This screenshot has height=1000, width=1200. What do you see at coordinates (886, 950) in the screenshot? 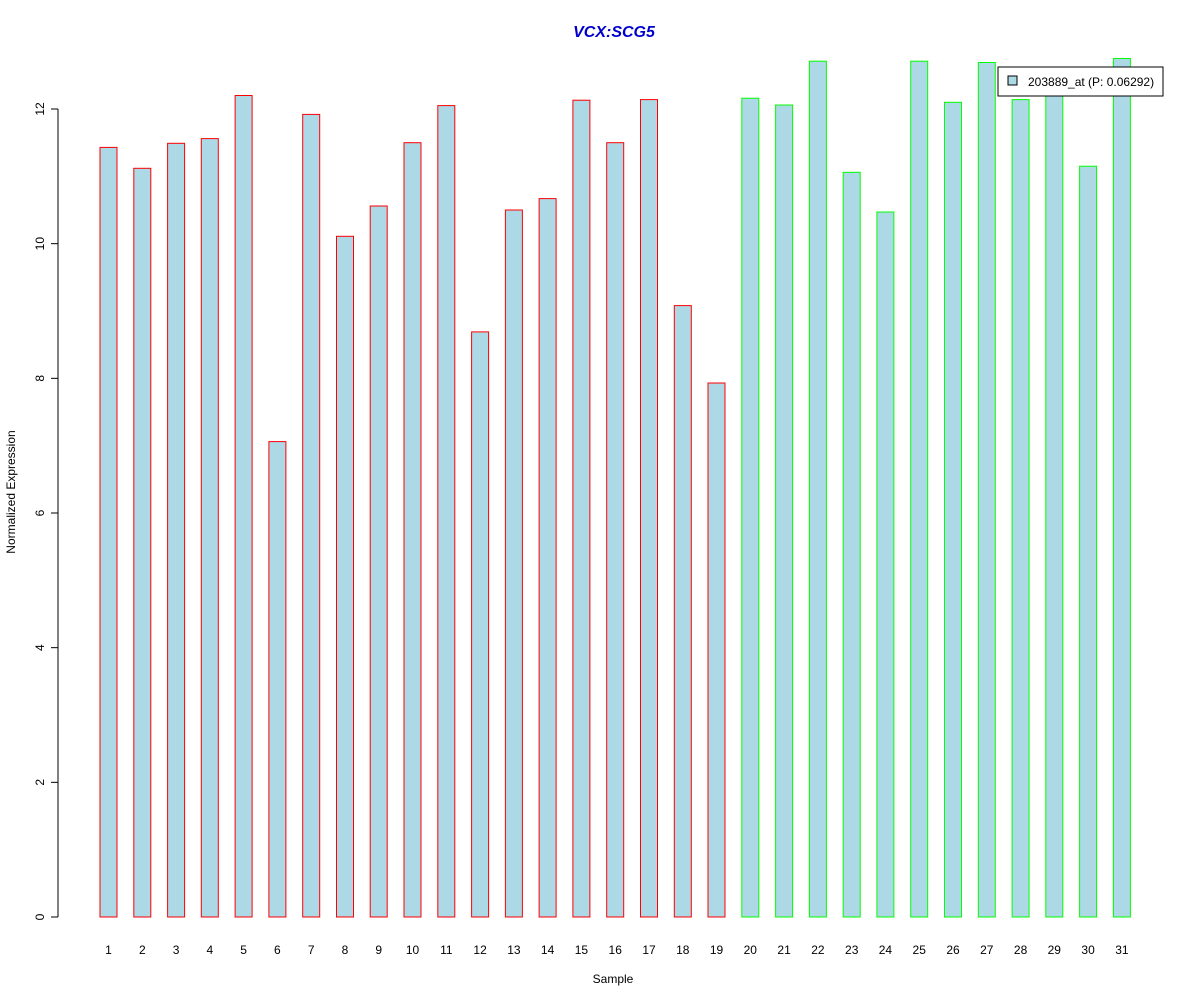
I see `x-tick-label: 24` at bounding box center [886, 950].